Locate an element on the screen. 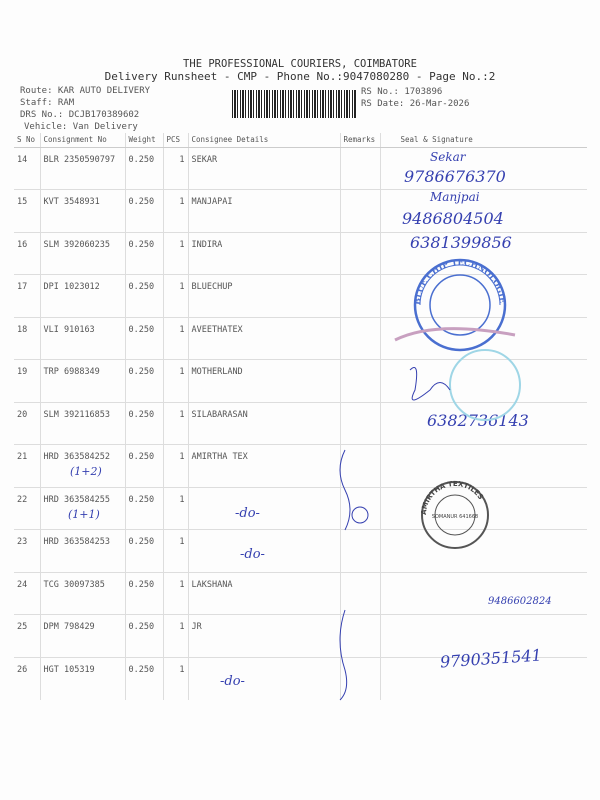  s-no: 18 is located at coordinates (27, 338).